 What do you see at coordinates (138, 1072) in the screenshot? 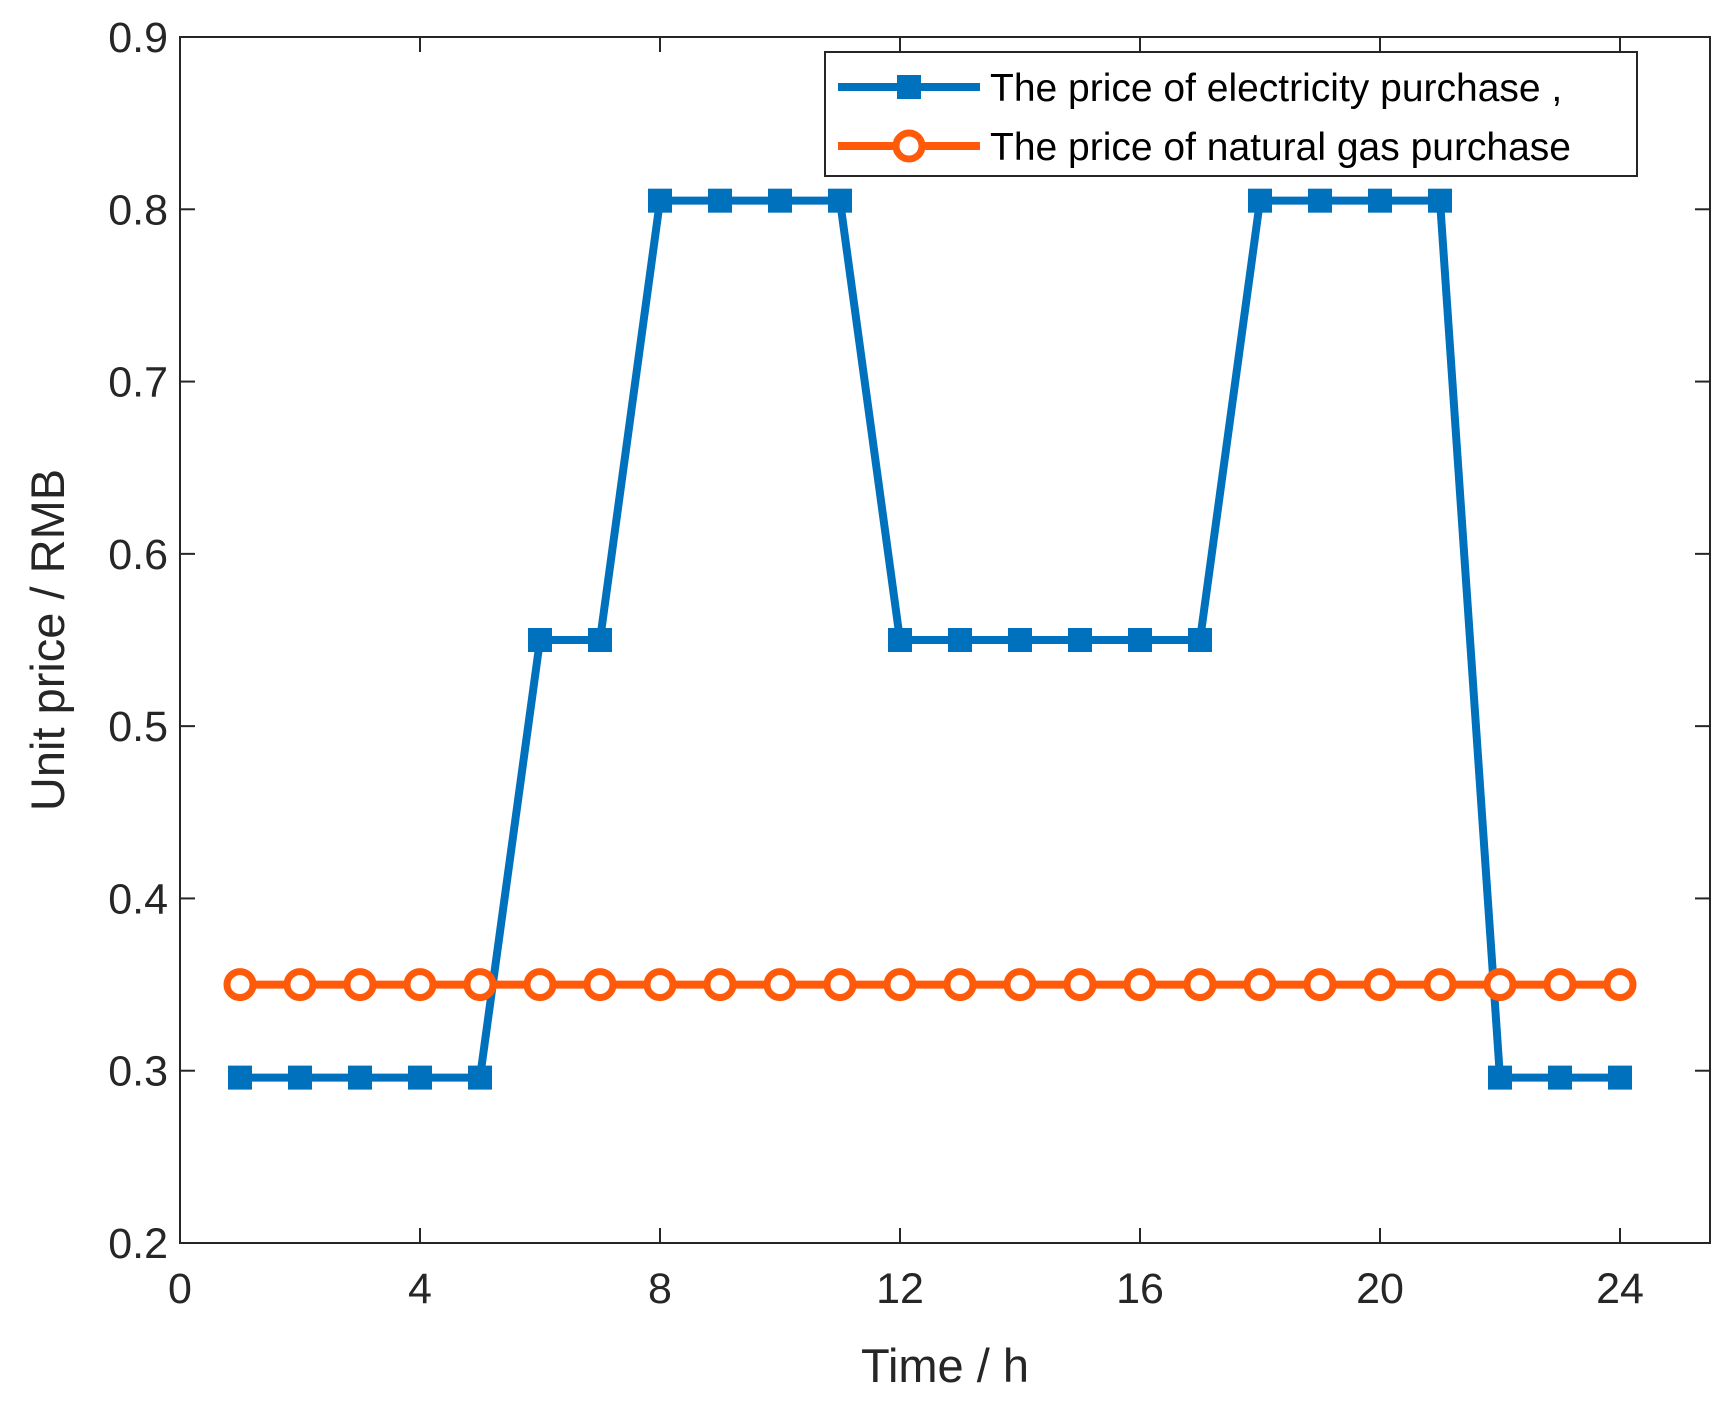
I see `y-tick-label: 0.3` at bounding box center [138, 1072].